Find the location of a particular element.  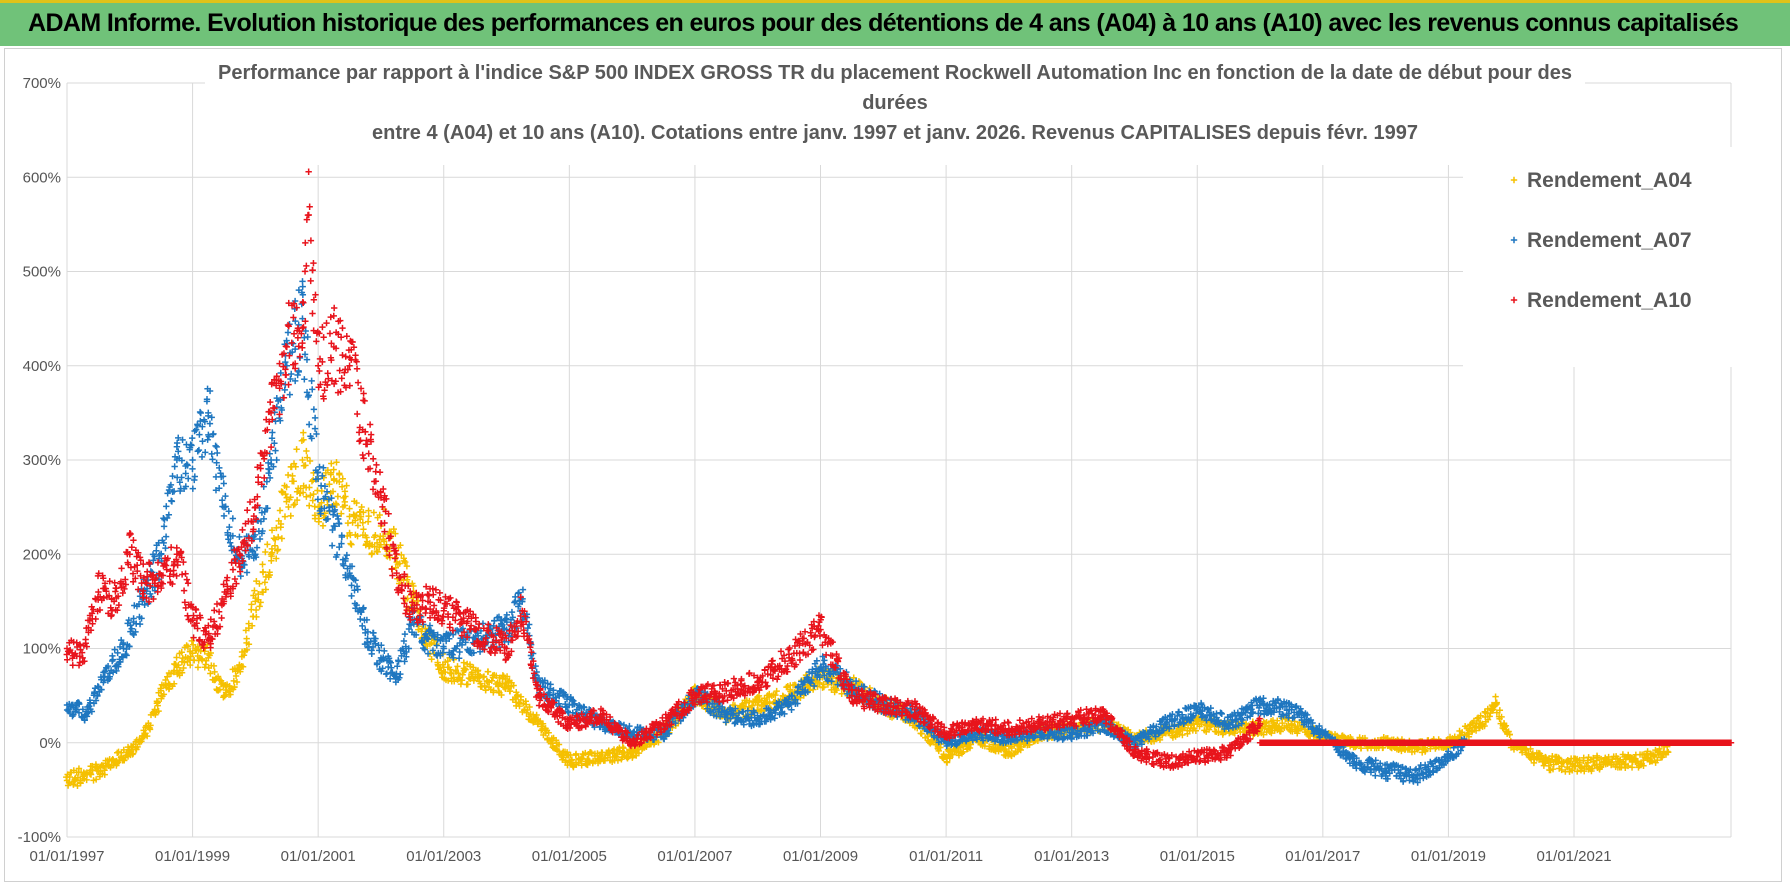

x-tick-label: 01/01/2013 is located at coordinates (1071, 856).